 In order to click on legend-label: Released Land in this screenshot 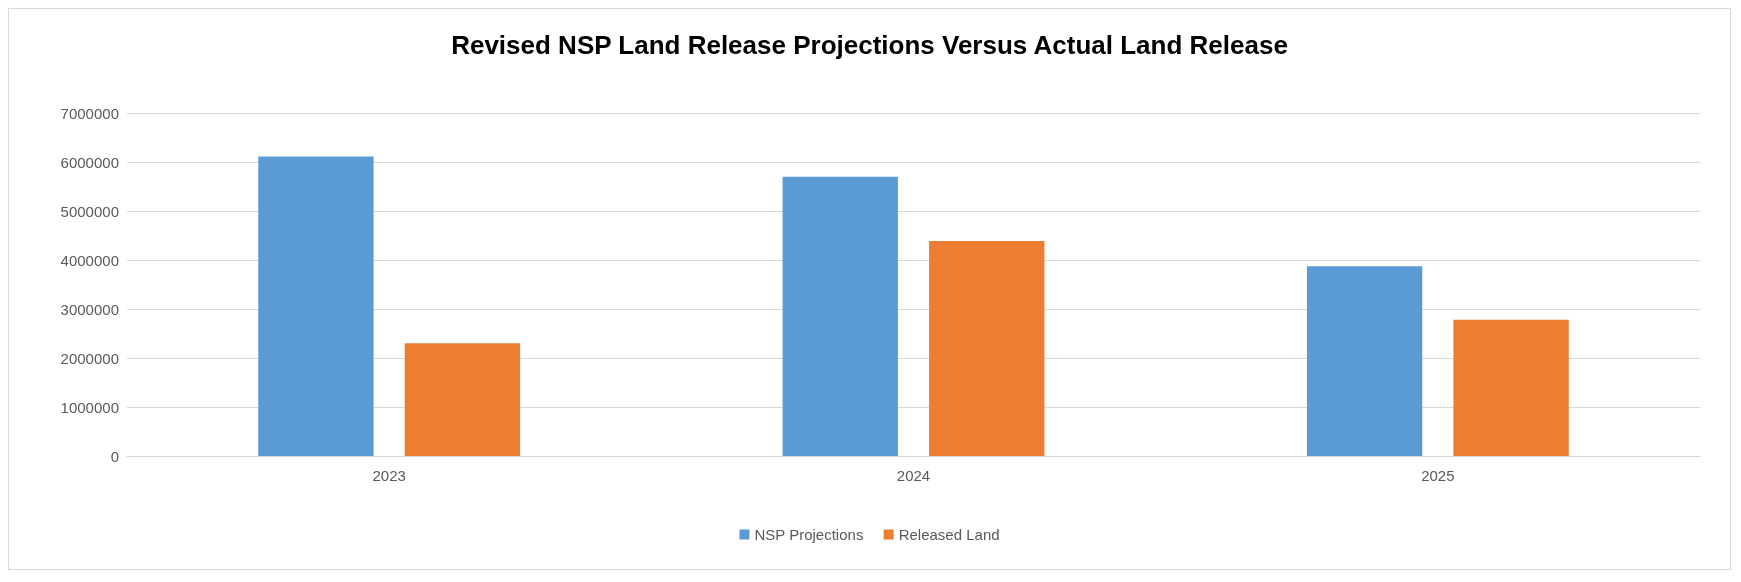, I will do `click(949, 534)`.